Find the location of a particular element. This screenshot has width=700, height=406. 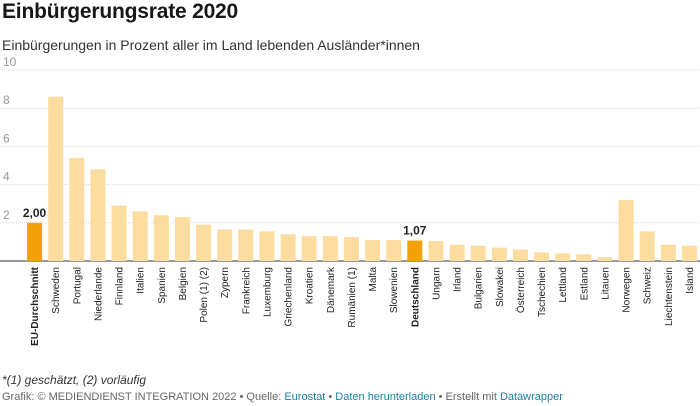

x-tick-label: Spanien is located at coordinates (162, 285).